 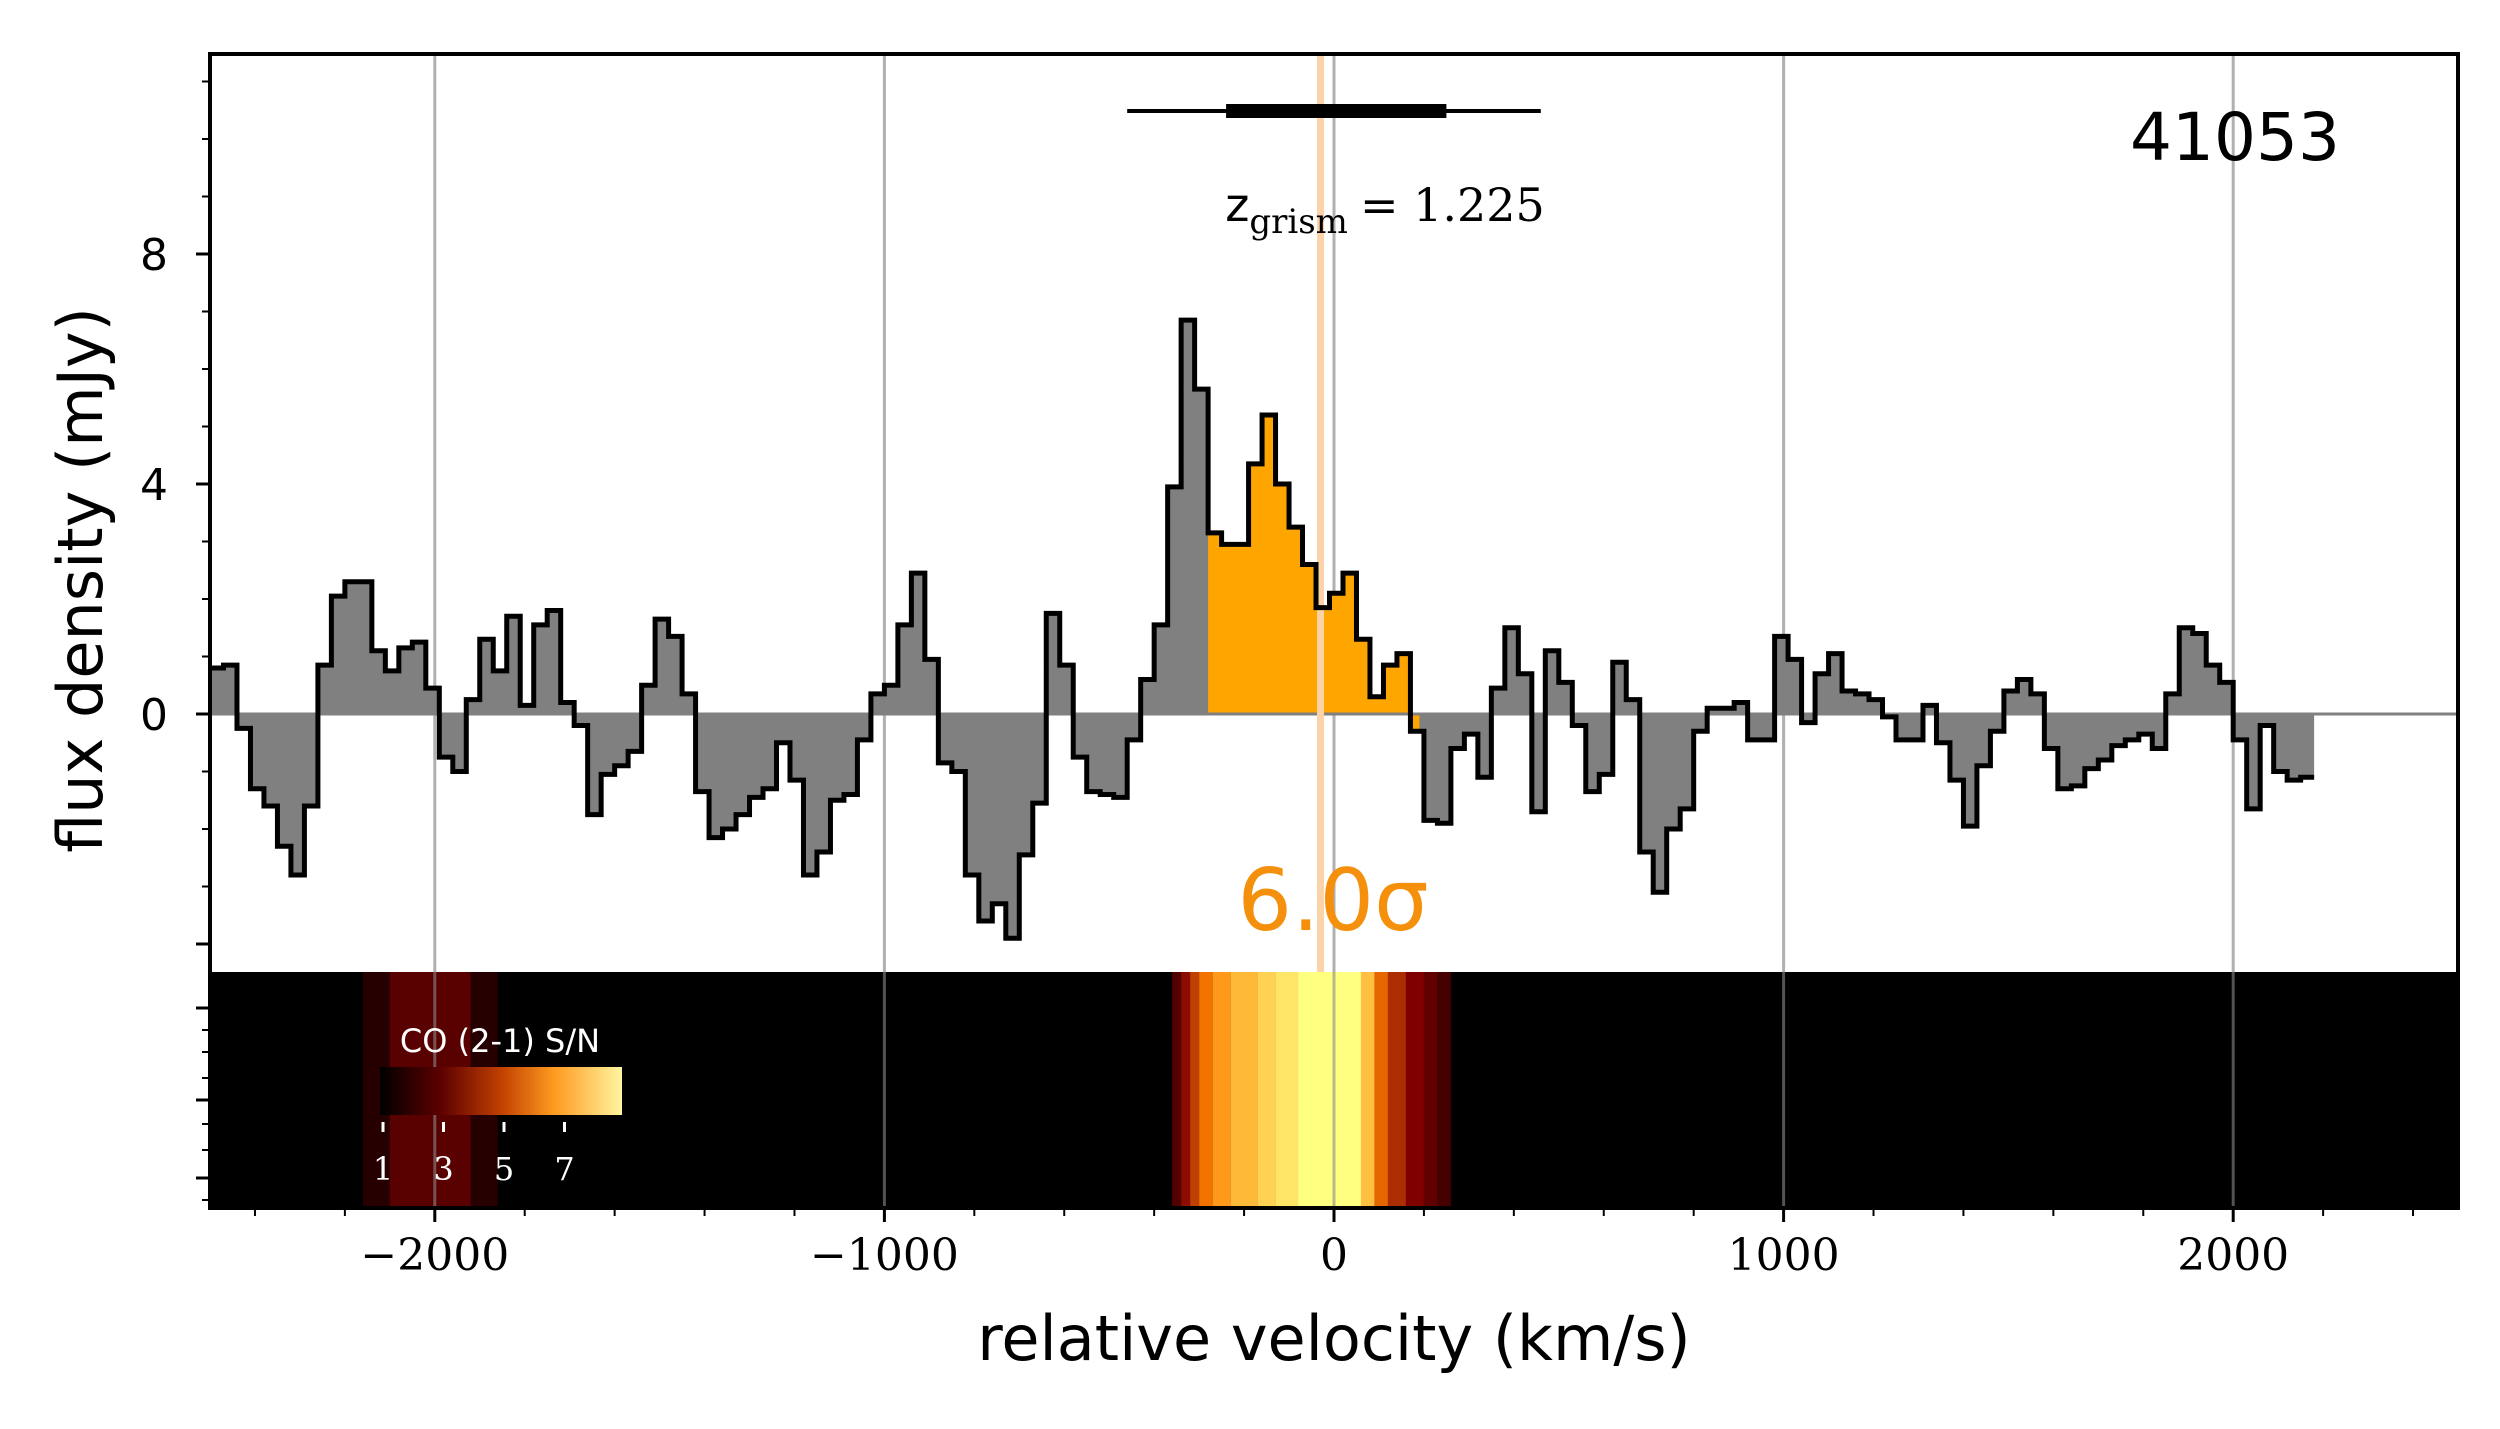 What do you see at coordinates (504, 1169) in the screenshot?
I see `colorbar-tick-label: 5` at bounding box center [504, 1169].